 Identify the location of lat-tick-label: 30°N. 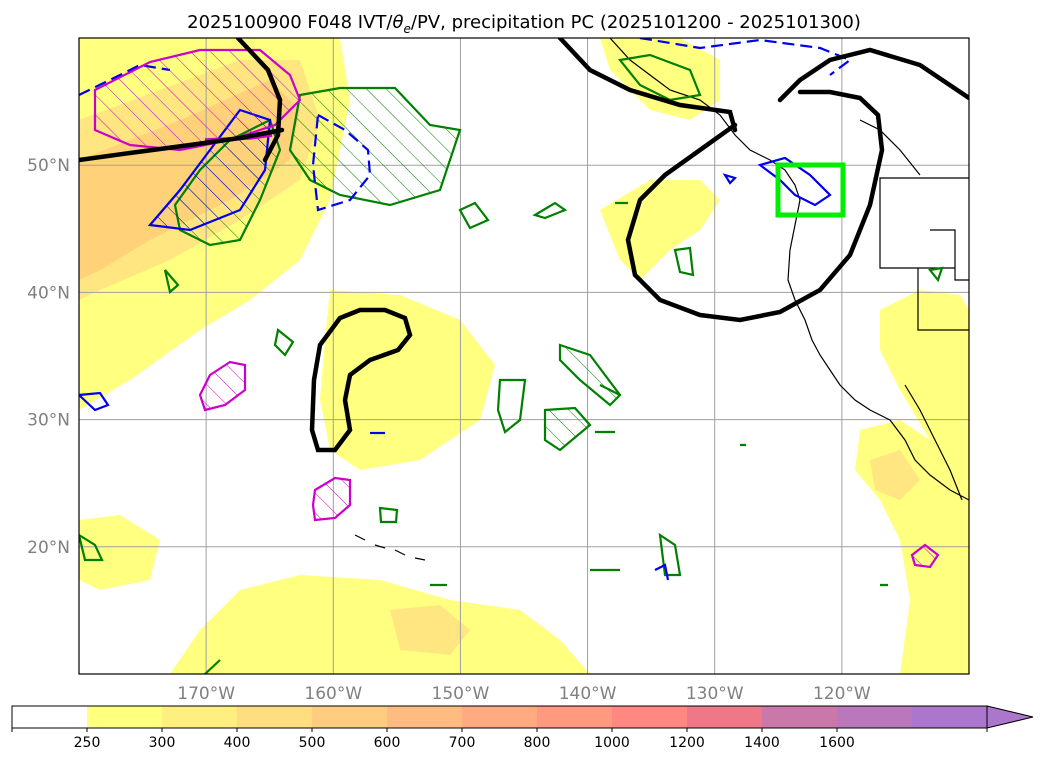
(48, 421).